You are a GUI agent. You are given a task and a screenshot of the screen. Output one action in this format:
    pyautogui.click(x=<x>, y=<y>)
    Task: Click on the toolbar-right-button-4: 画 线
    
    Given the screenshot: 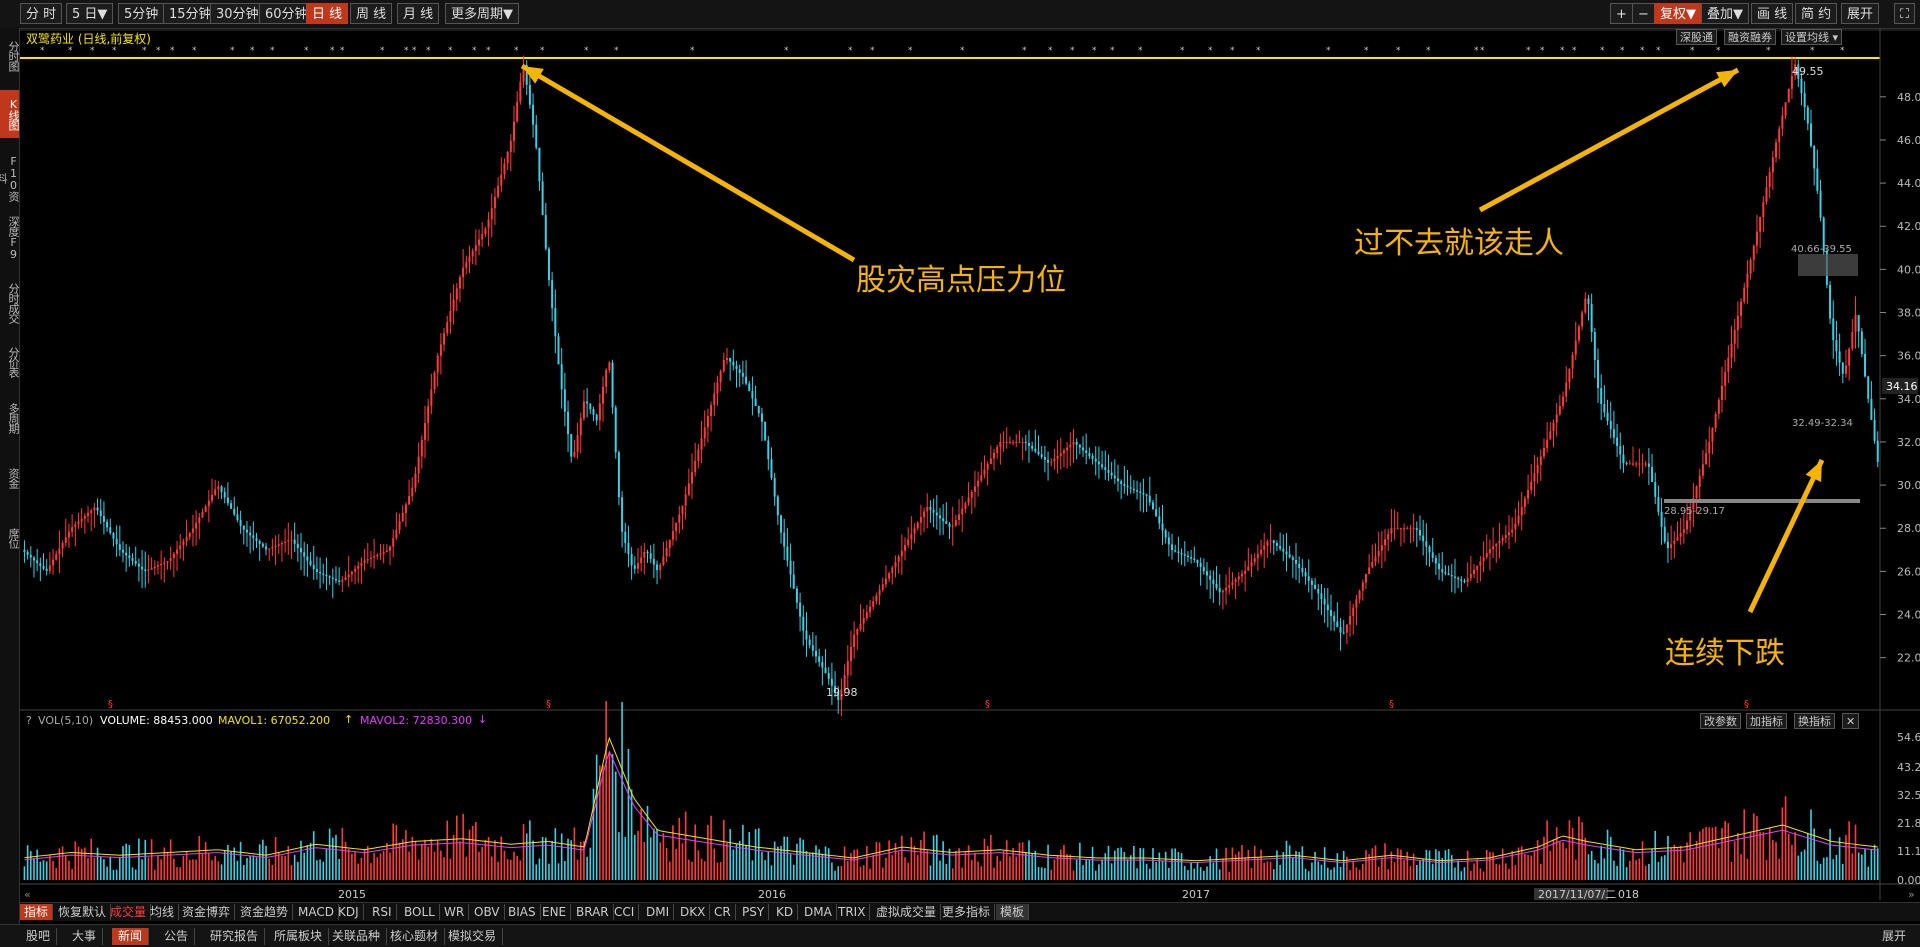 What is the action you would take?
    pyautogui.click(x=1772, y=13)
    